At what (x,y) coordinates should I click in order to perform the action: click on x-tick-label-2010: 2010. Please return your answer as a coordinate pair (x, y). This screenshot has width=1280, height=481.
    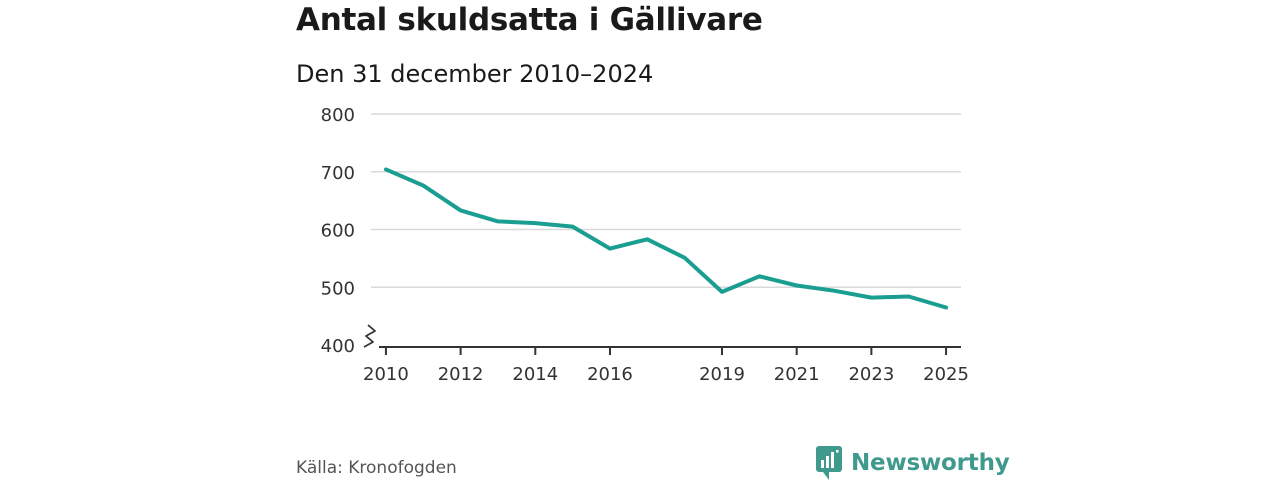
    Looking at the image, I should click on (386, 374).